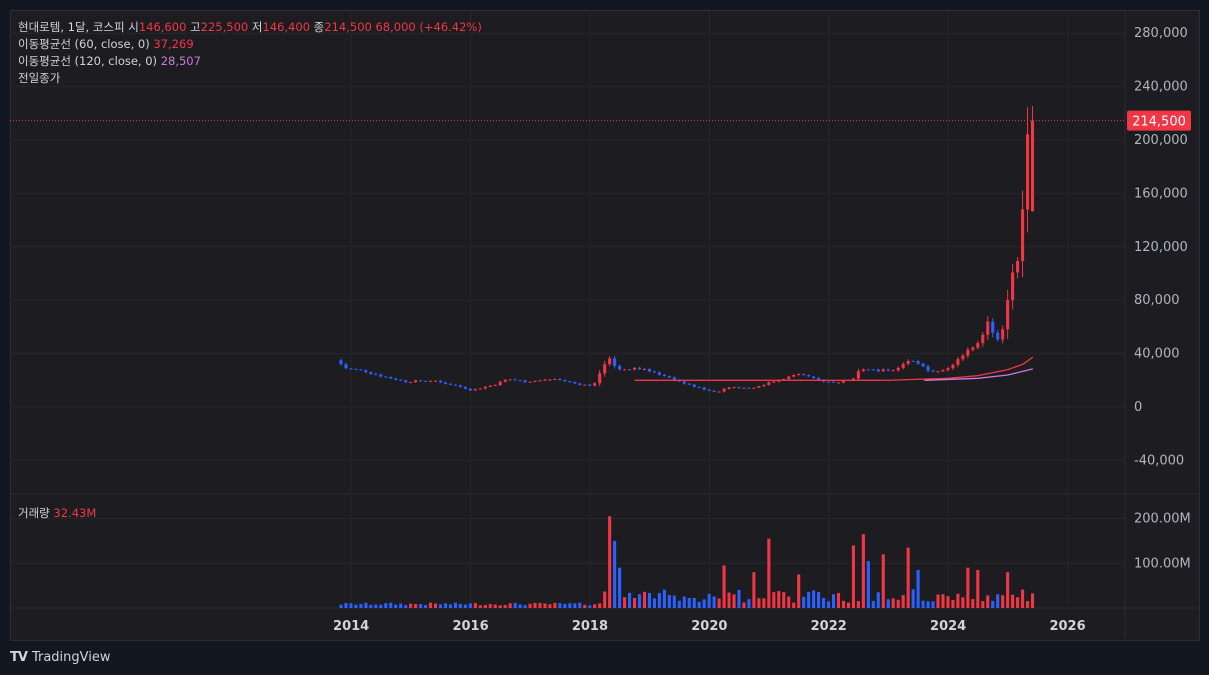  What do you see at coordinates (1162, 542) in the screenshot?
I see `volume-axis: 100.00M 200.00M` at bounding box center [1162, 542].